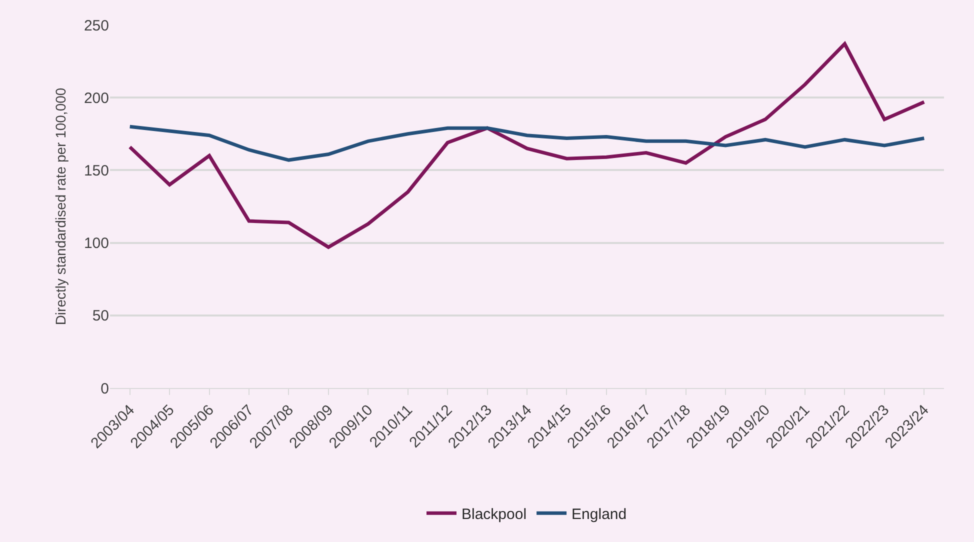 This screenshot has width=974, height=542. I want to click on y-tick-label: 50, so click(100, 316).